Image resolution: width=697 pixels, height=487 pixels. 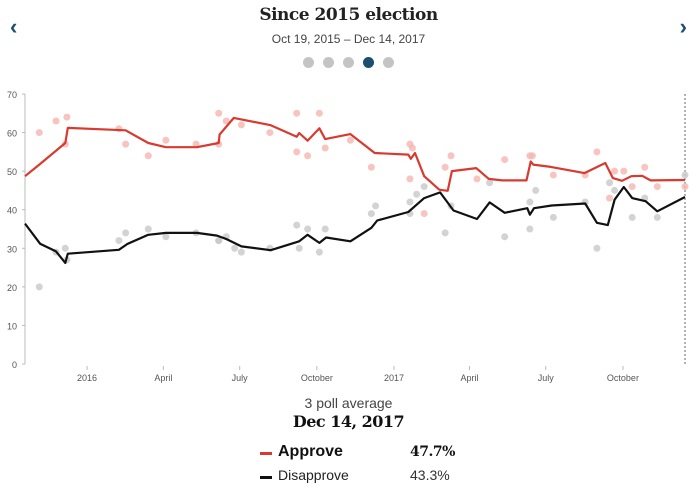 What do you see at coordinates (355, 154) in the screenshot?
I see `approve-average-line` at bounding box center [355, 154].